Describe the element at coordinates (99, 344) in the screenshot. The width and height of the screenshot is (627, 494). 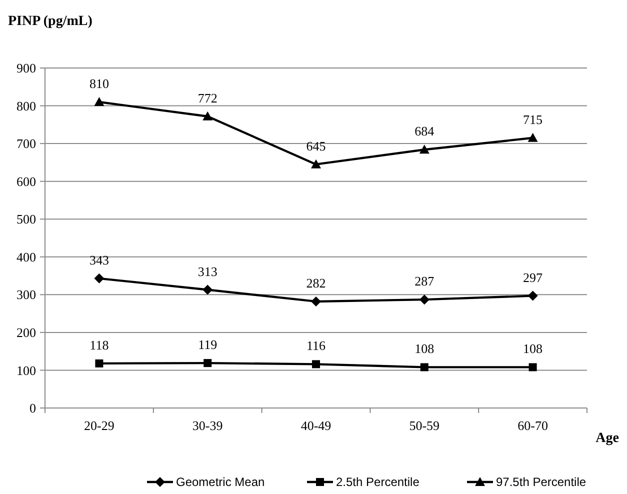
I see `data-label: 118` at that location.